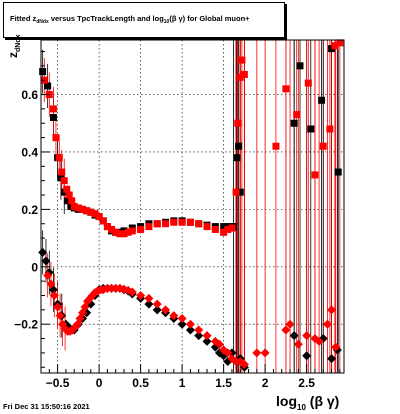 The width and height of the screenshot is (400, 414). Describe the element at coordinates (46, 406) in the screenshot. I see `timestamp: Fri Dec 31 15:50:16 2021` at that location.